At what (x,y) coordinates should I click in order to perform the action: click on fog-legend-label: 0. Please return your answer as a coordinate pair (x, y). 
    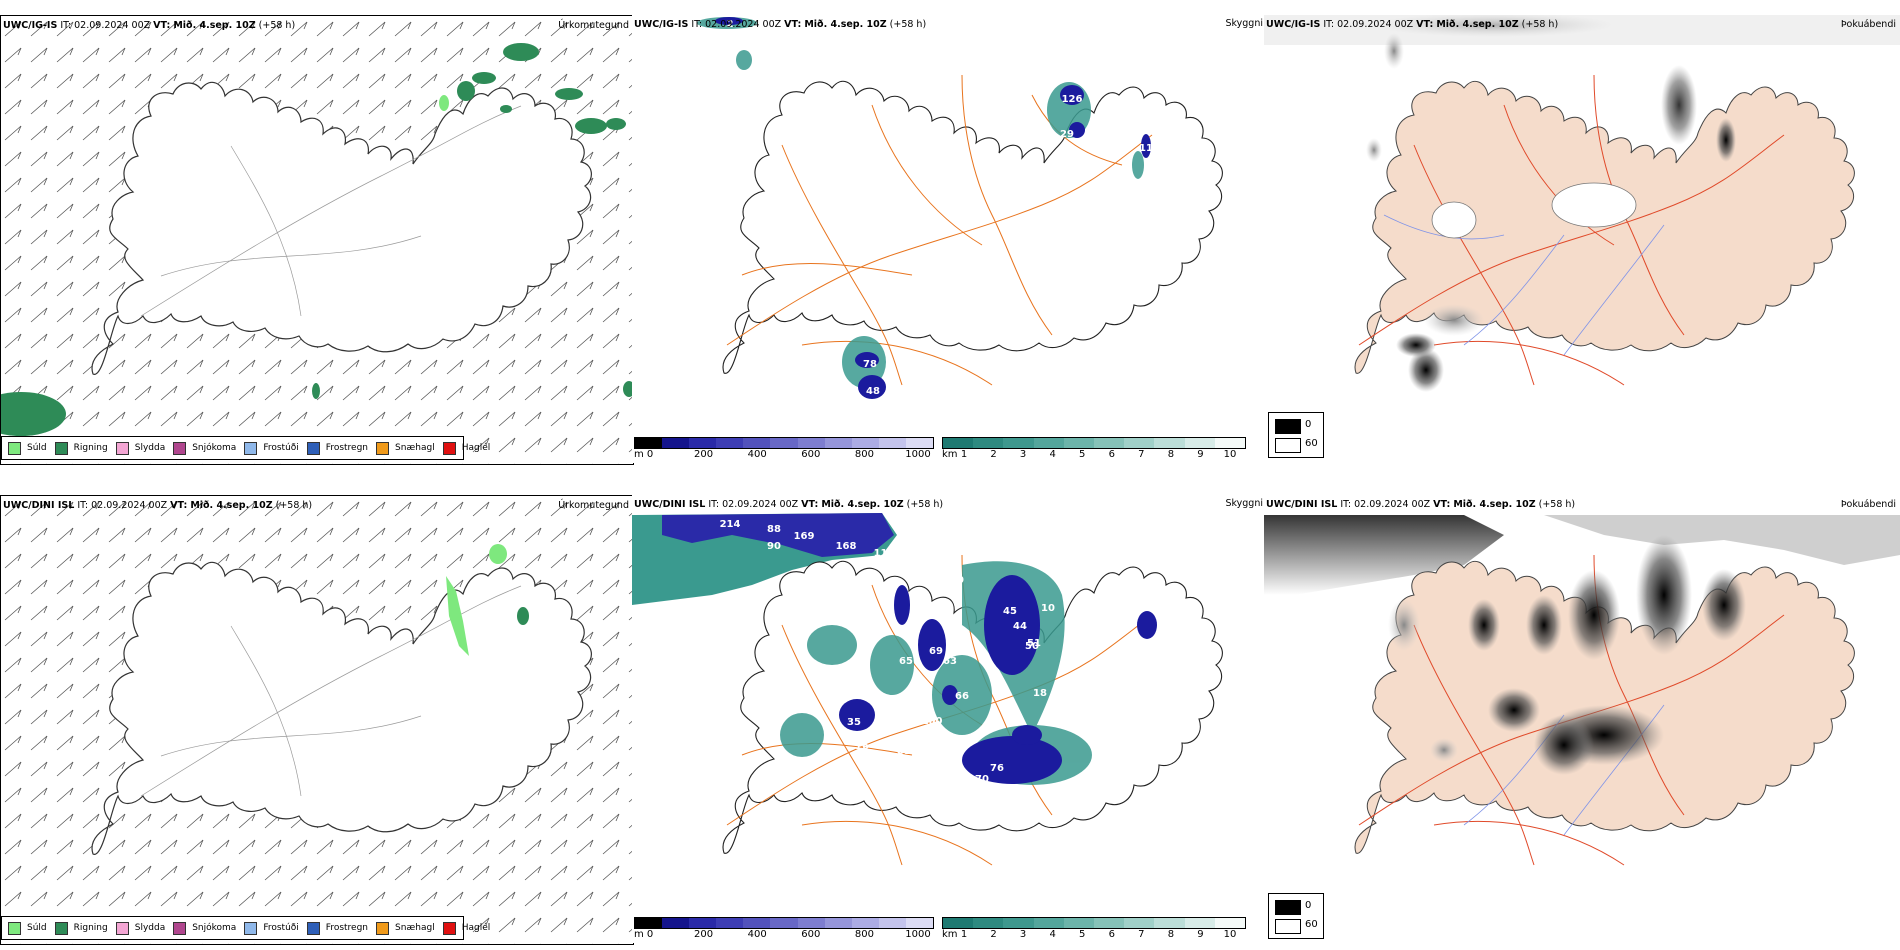
    Looking at the image, I should click on (1308, 424).